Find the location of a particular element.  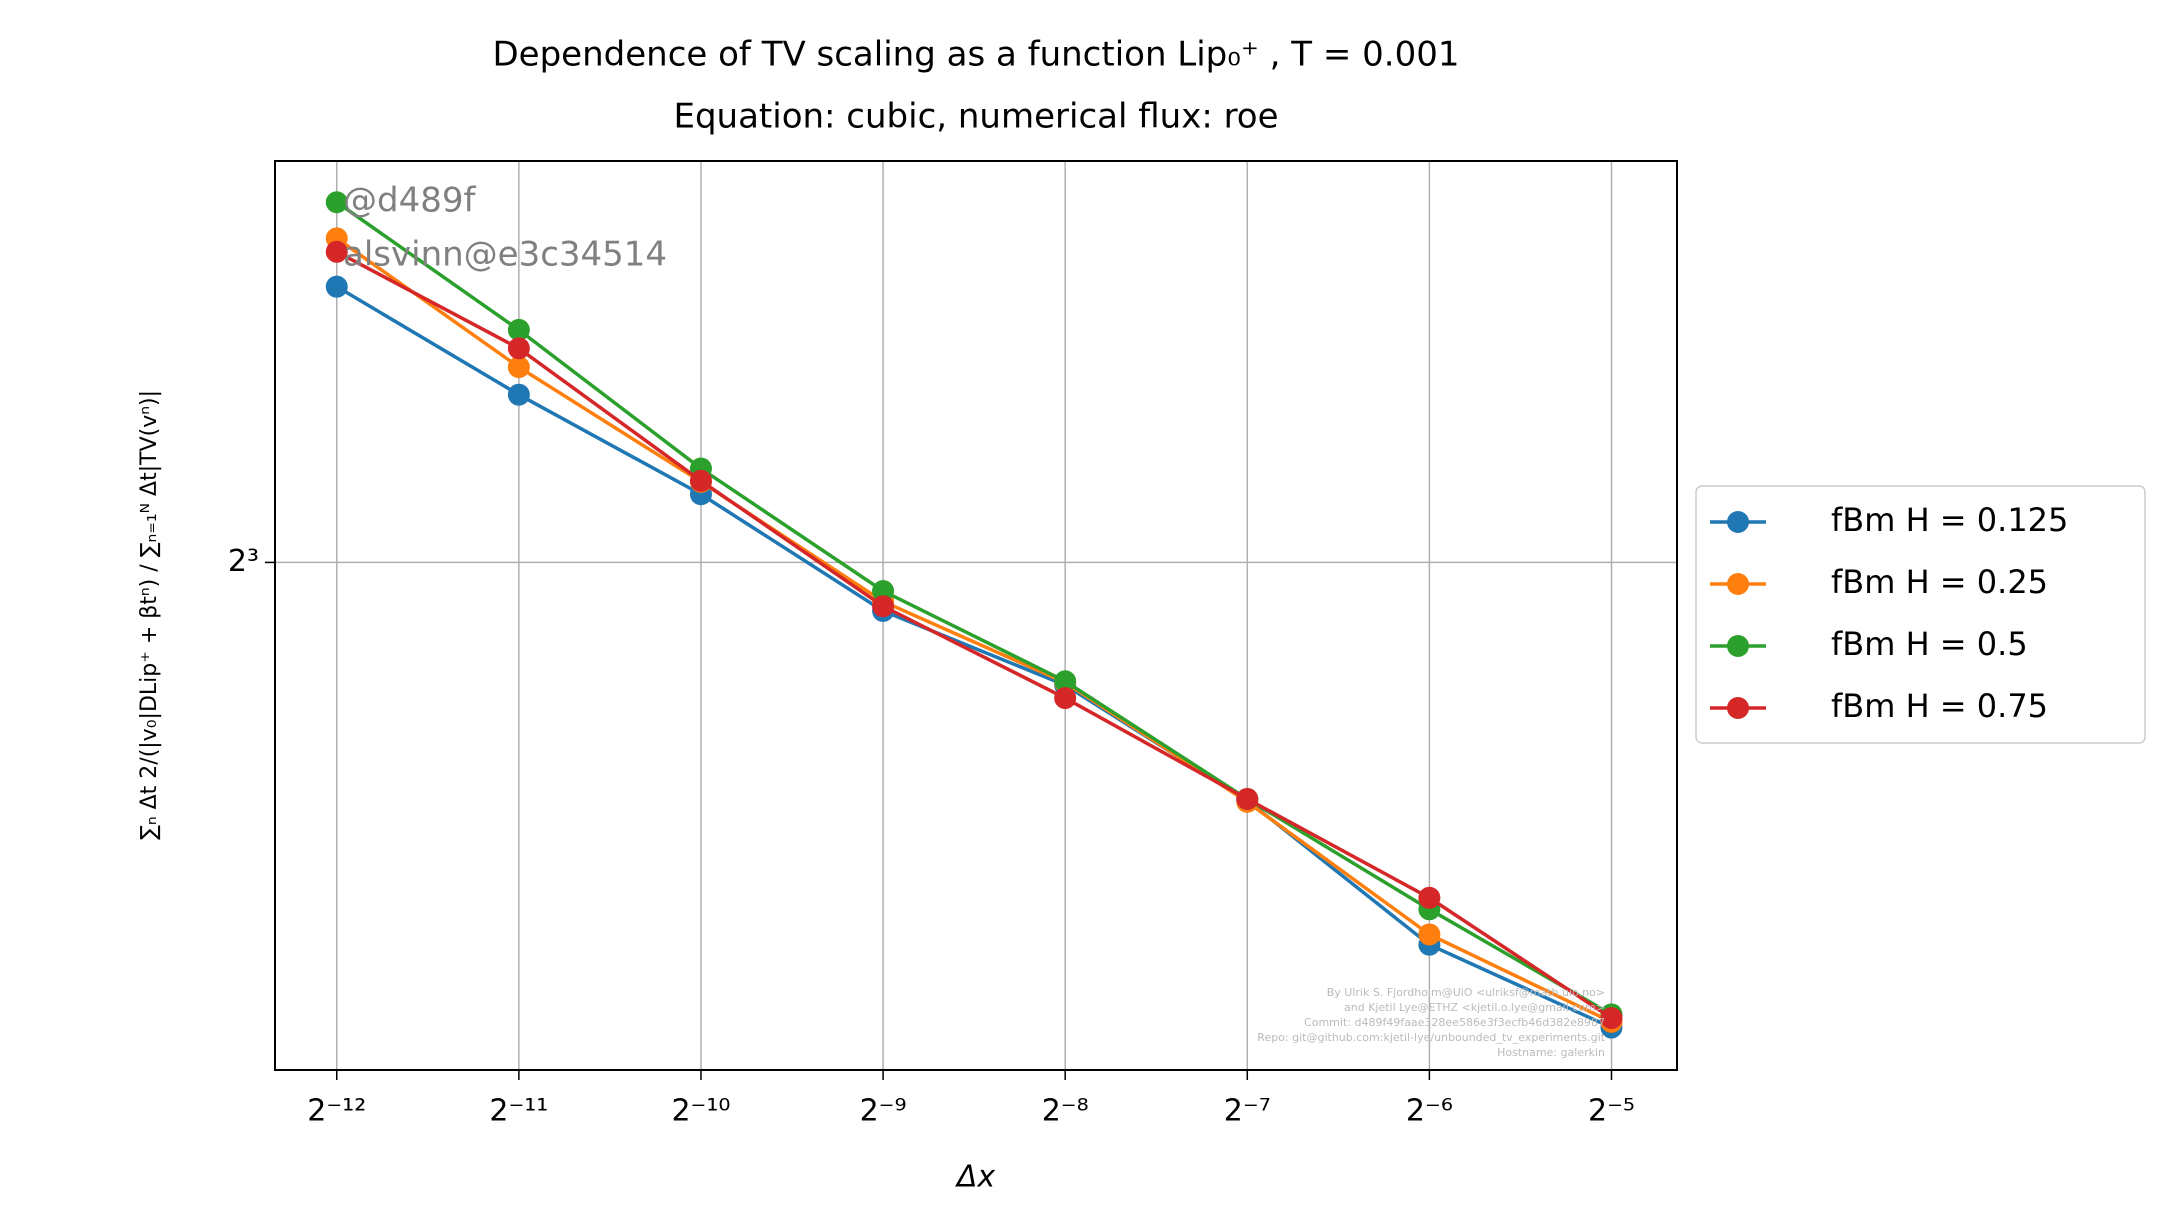

x-tick-label: 2⁻¹¹ is located at coordinates (518, 1111).